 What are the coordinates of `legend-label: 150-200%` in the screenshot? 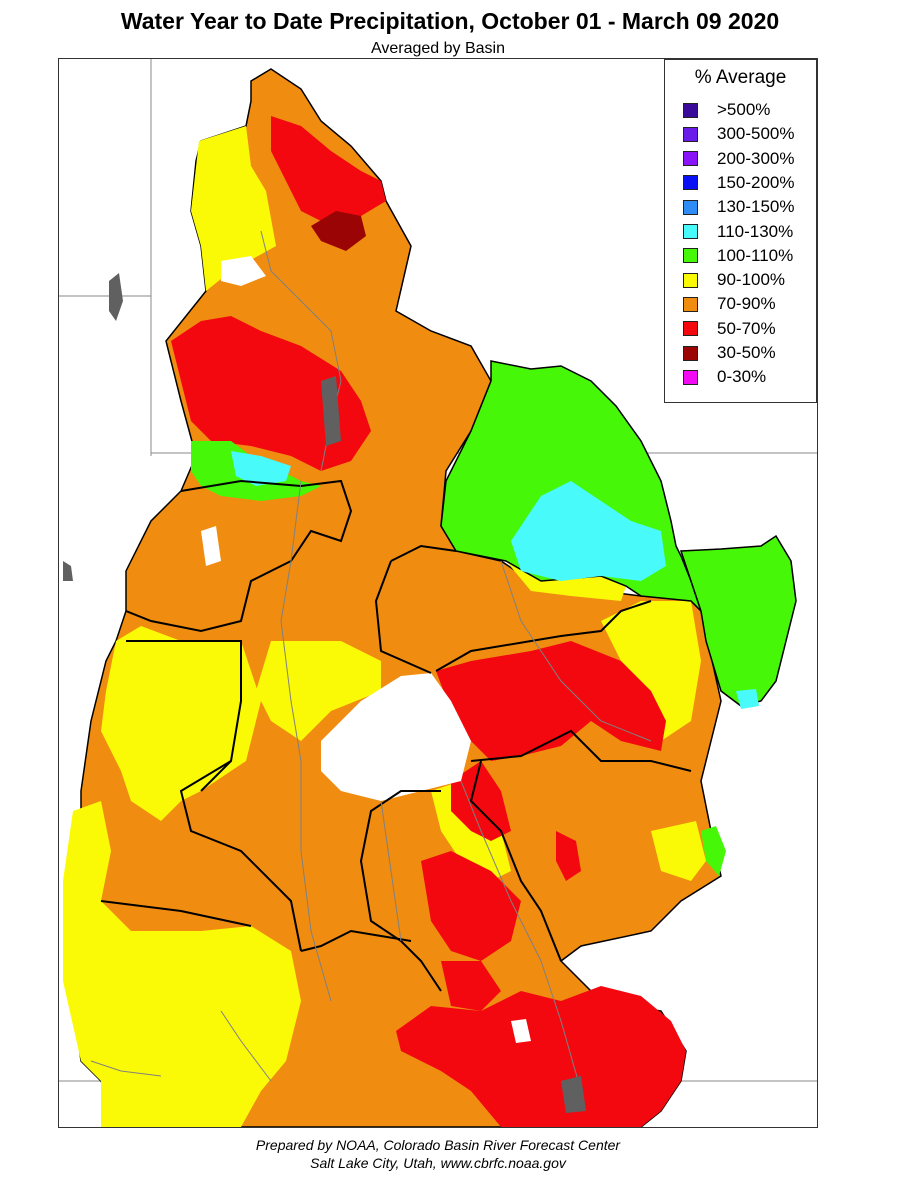 It's located at (756, 182).